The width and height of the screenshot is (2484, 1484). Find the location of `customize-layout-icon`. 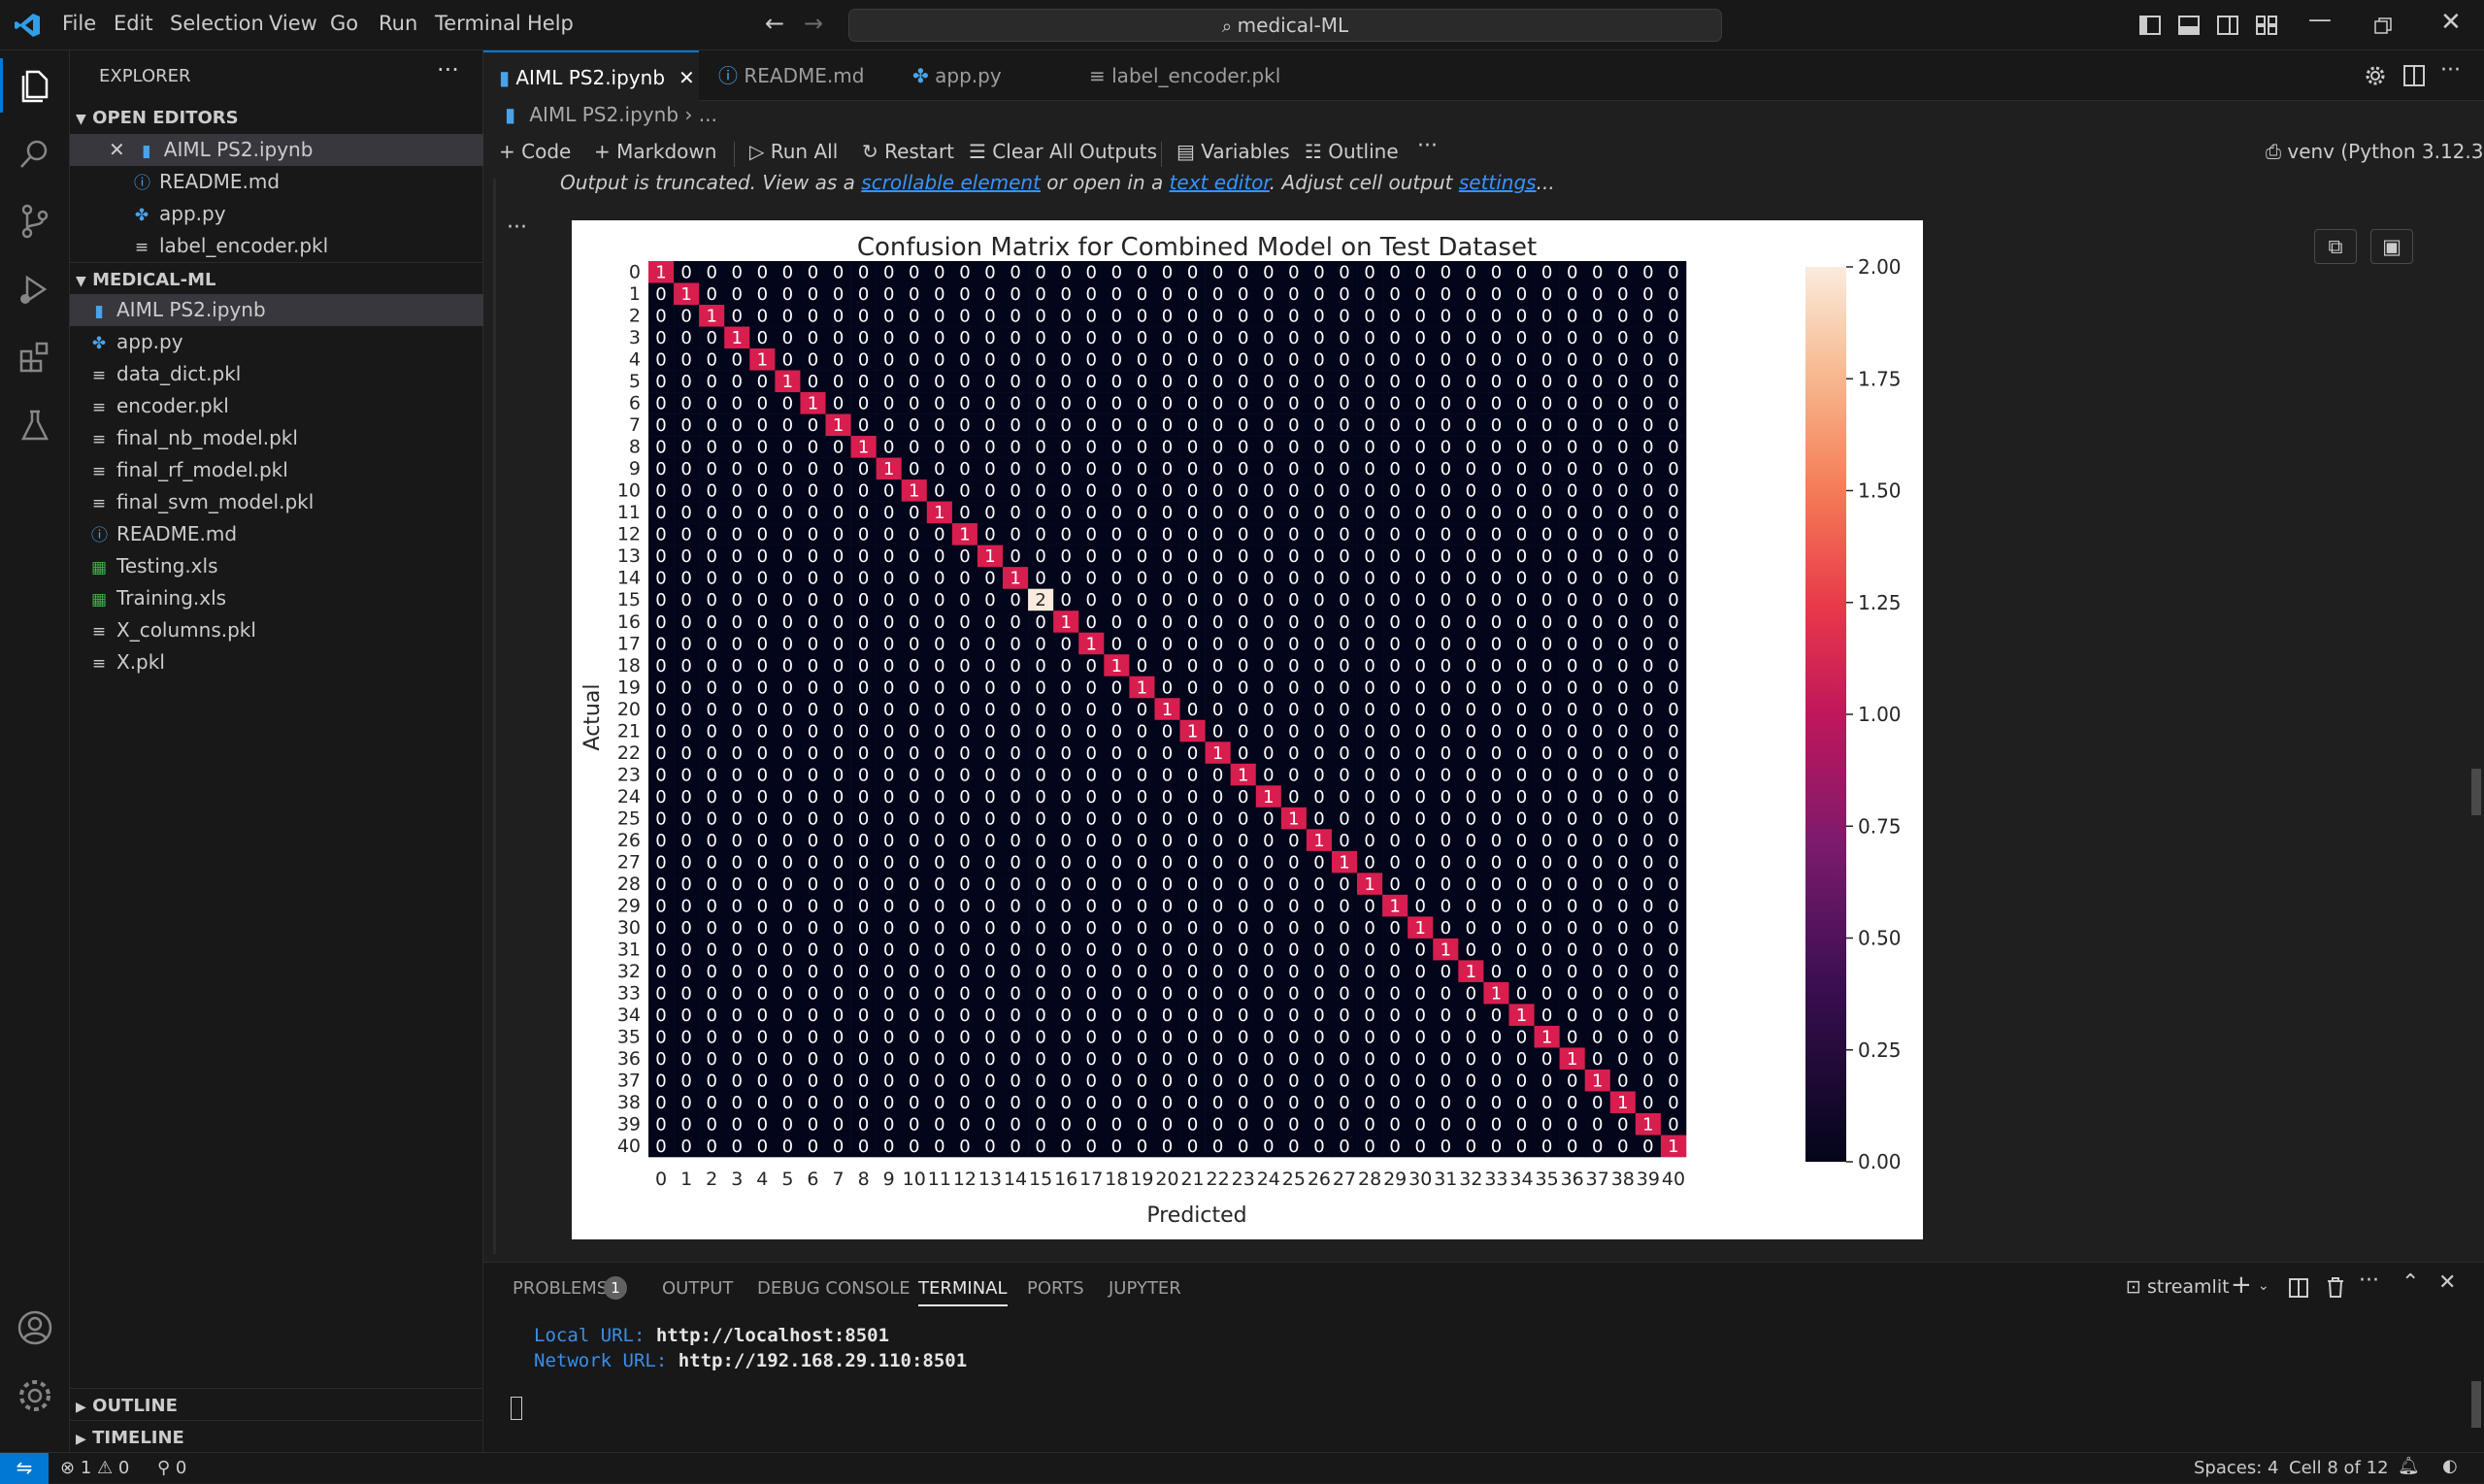

customize-layout-icon is located at coordinates (2266, 25).